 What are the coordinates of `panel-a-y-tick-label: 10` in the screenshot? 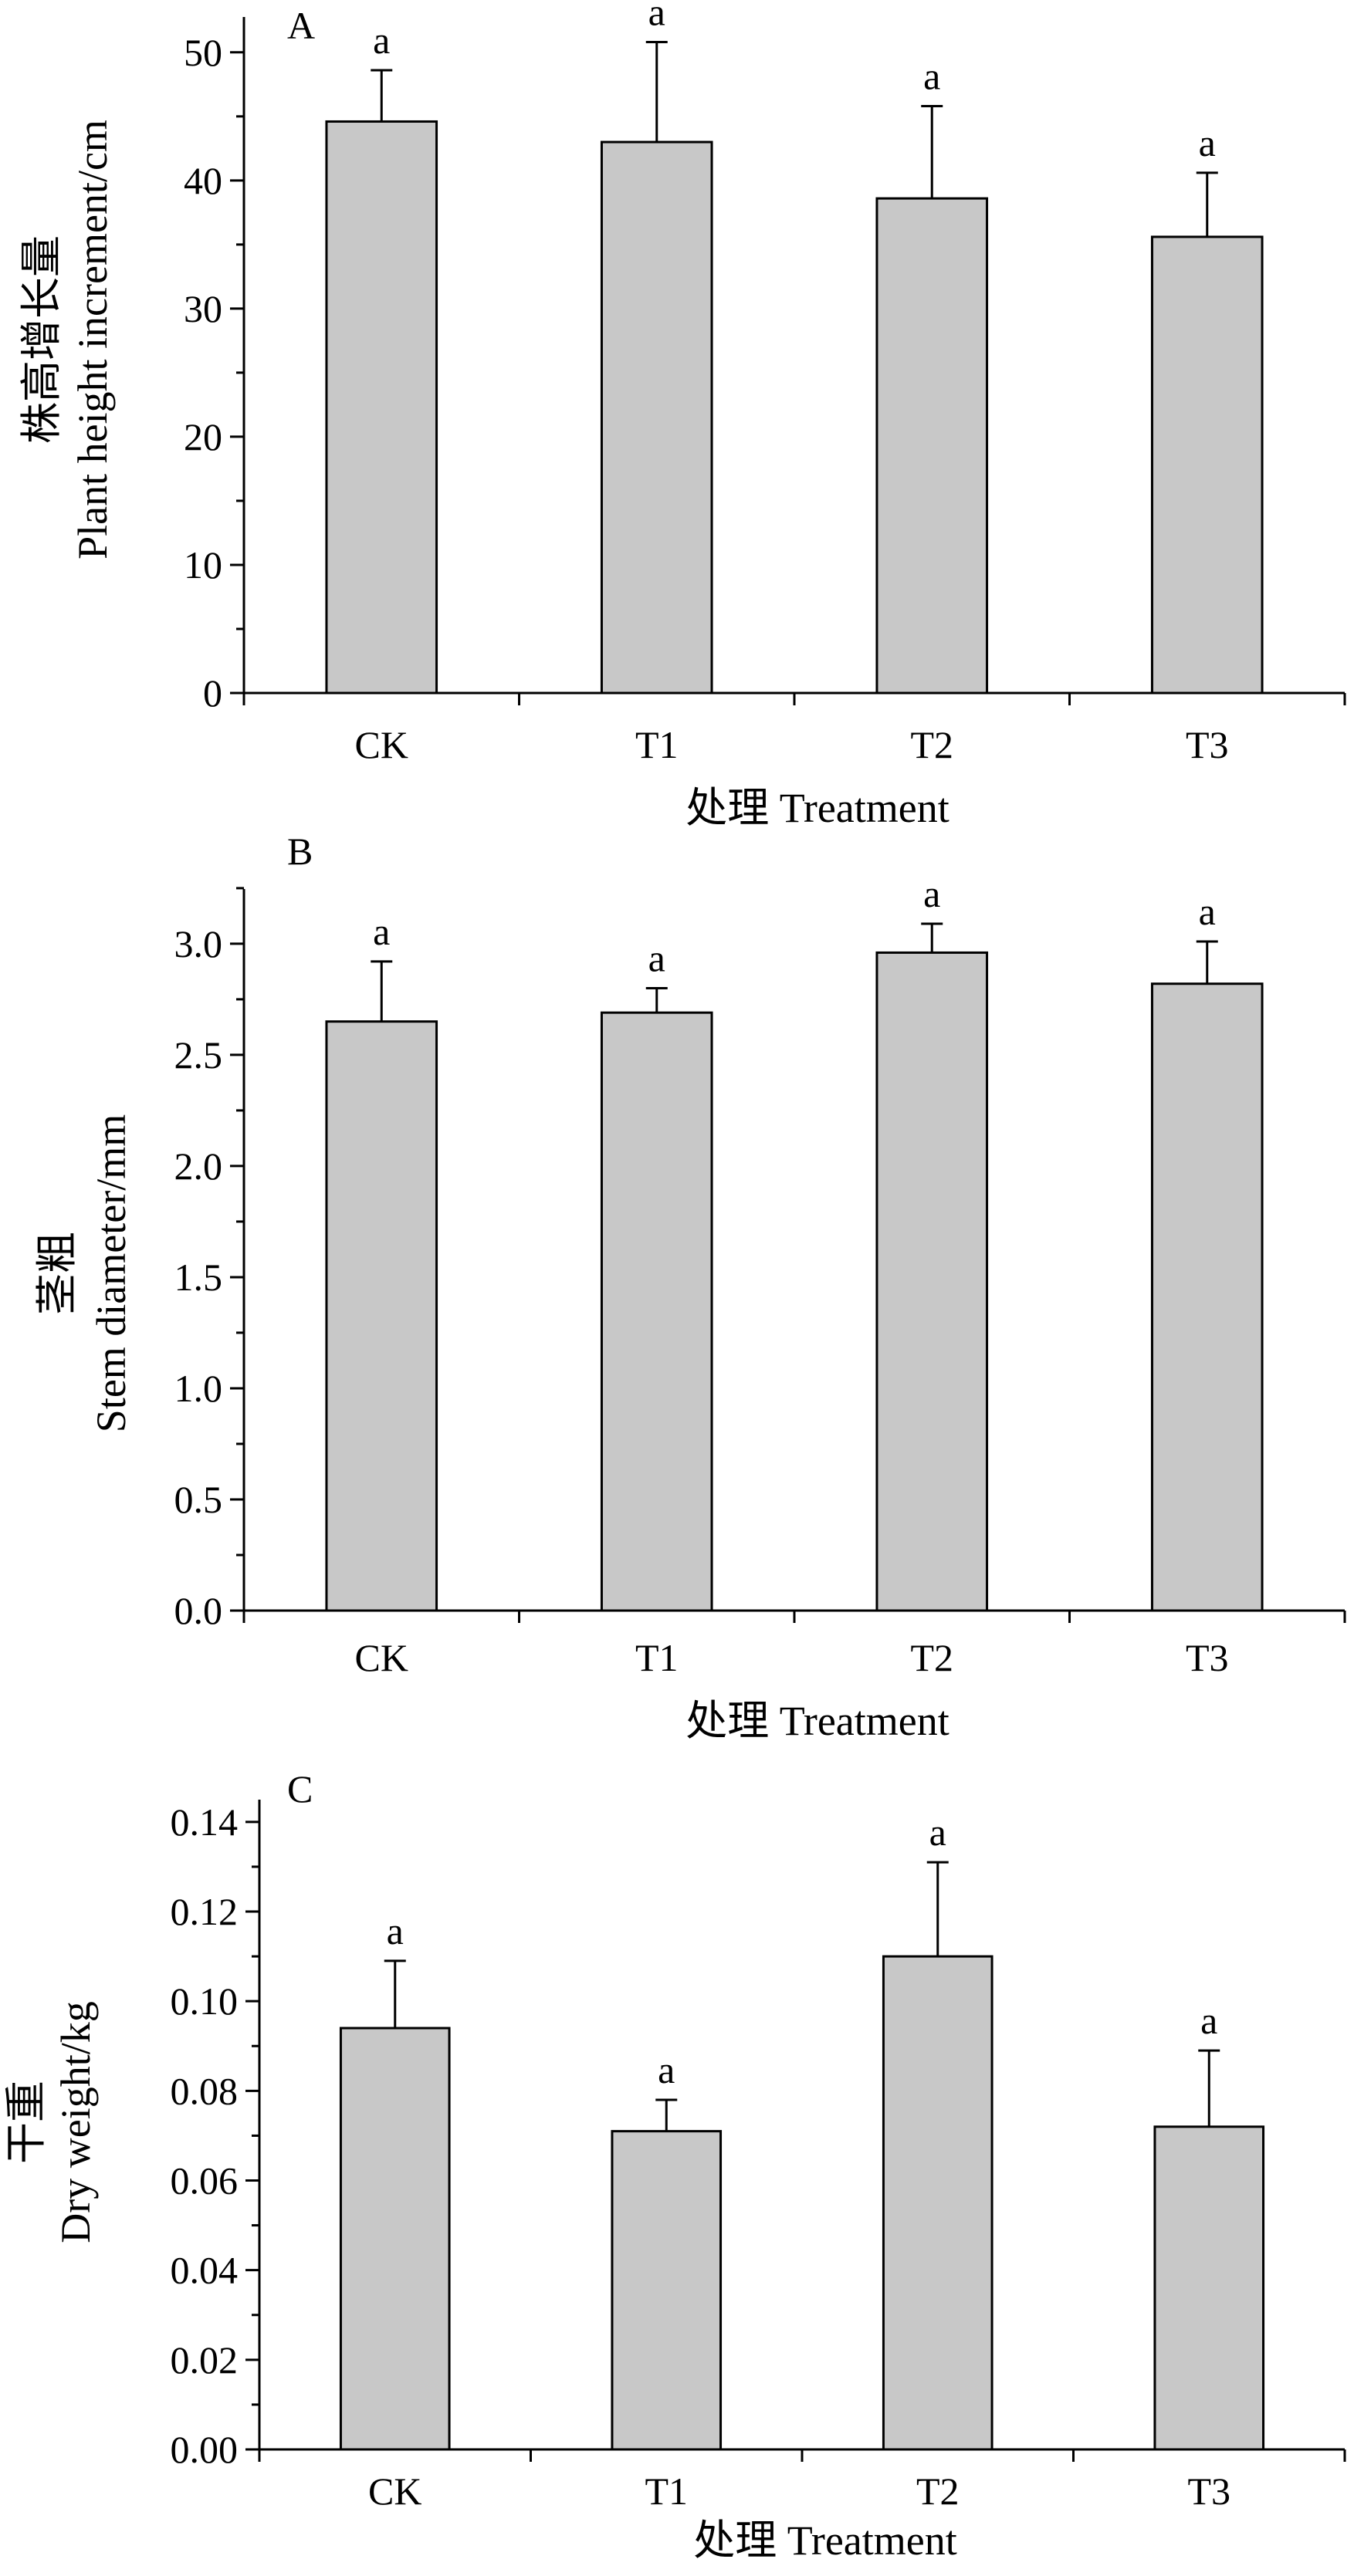 It's located at (203, 565).